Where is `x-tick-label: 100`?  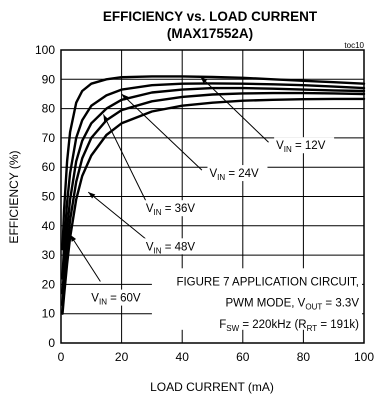 x-tick-label: 100 is located at coordinates (364, 357).